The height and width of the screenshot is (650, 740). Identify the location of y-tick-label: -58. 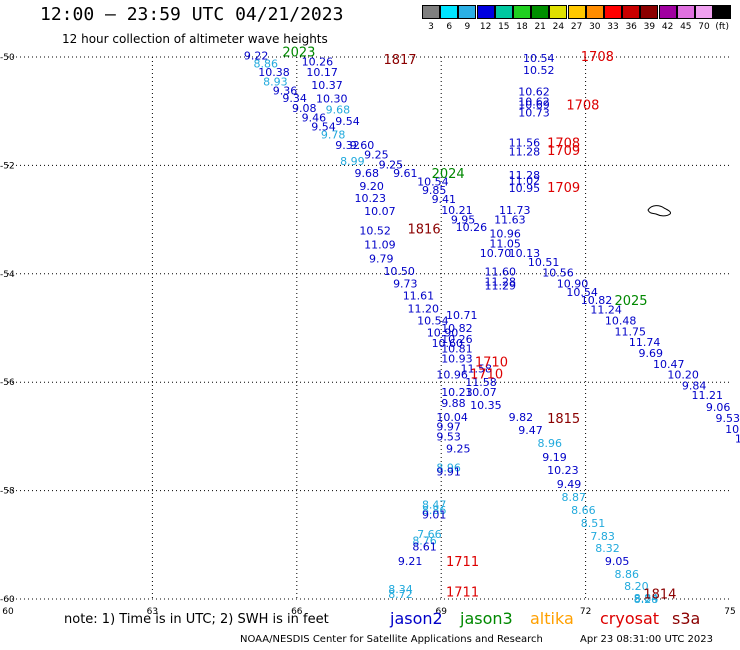
(7, 492).